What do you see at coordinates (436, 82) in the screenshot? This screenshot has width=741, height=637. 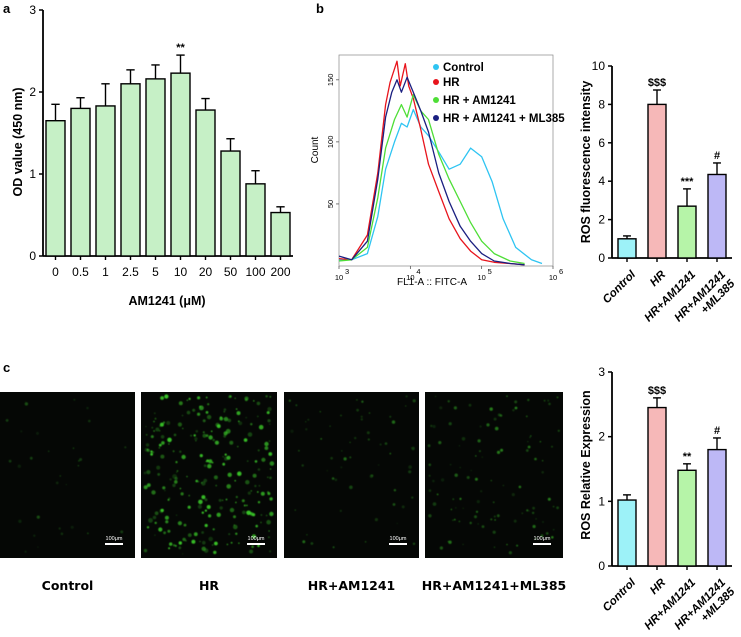 I see `legend-marker-hr` at bounding box center [436, 82].